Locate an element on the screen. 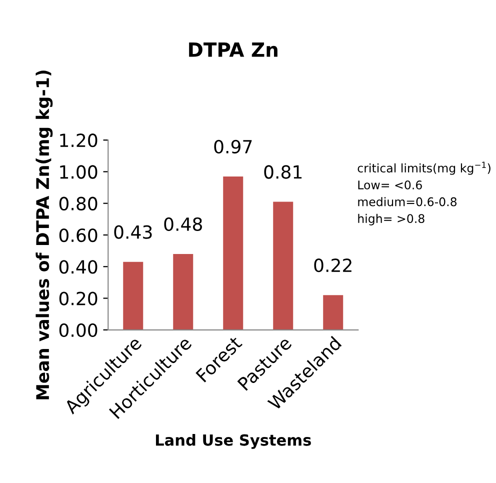  data-label: 0.22 is located at coordinates (333, 265).